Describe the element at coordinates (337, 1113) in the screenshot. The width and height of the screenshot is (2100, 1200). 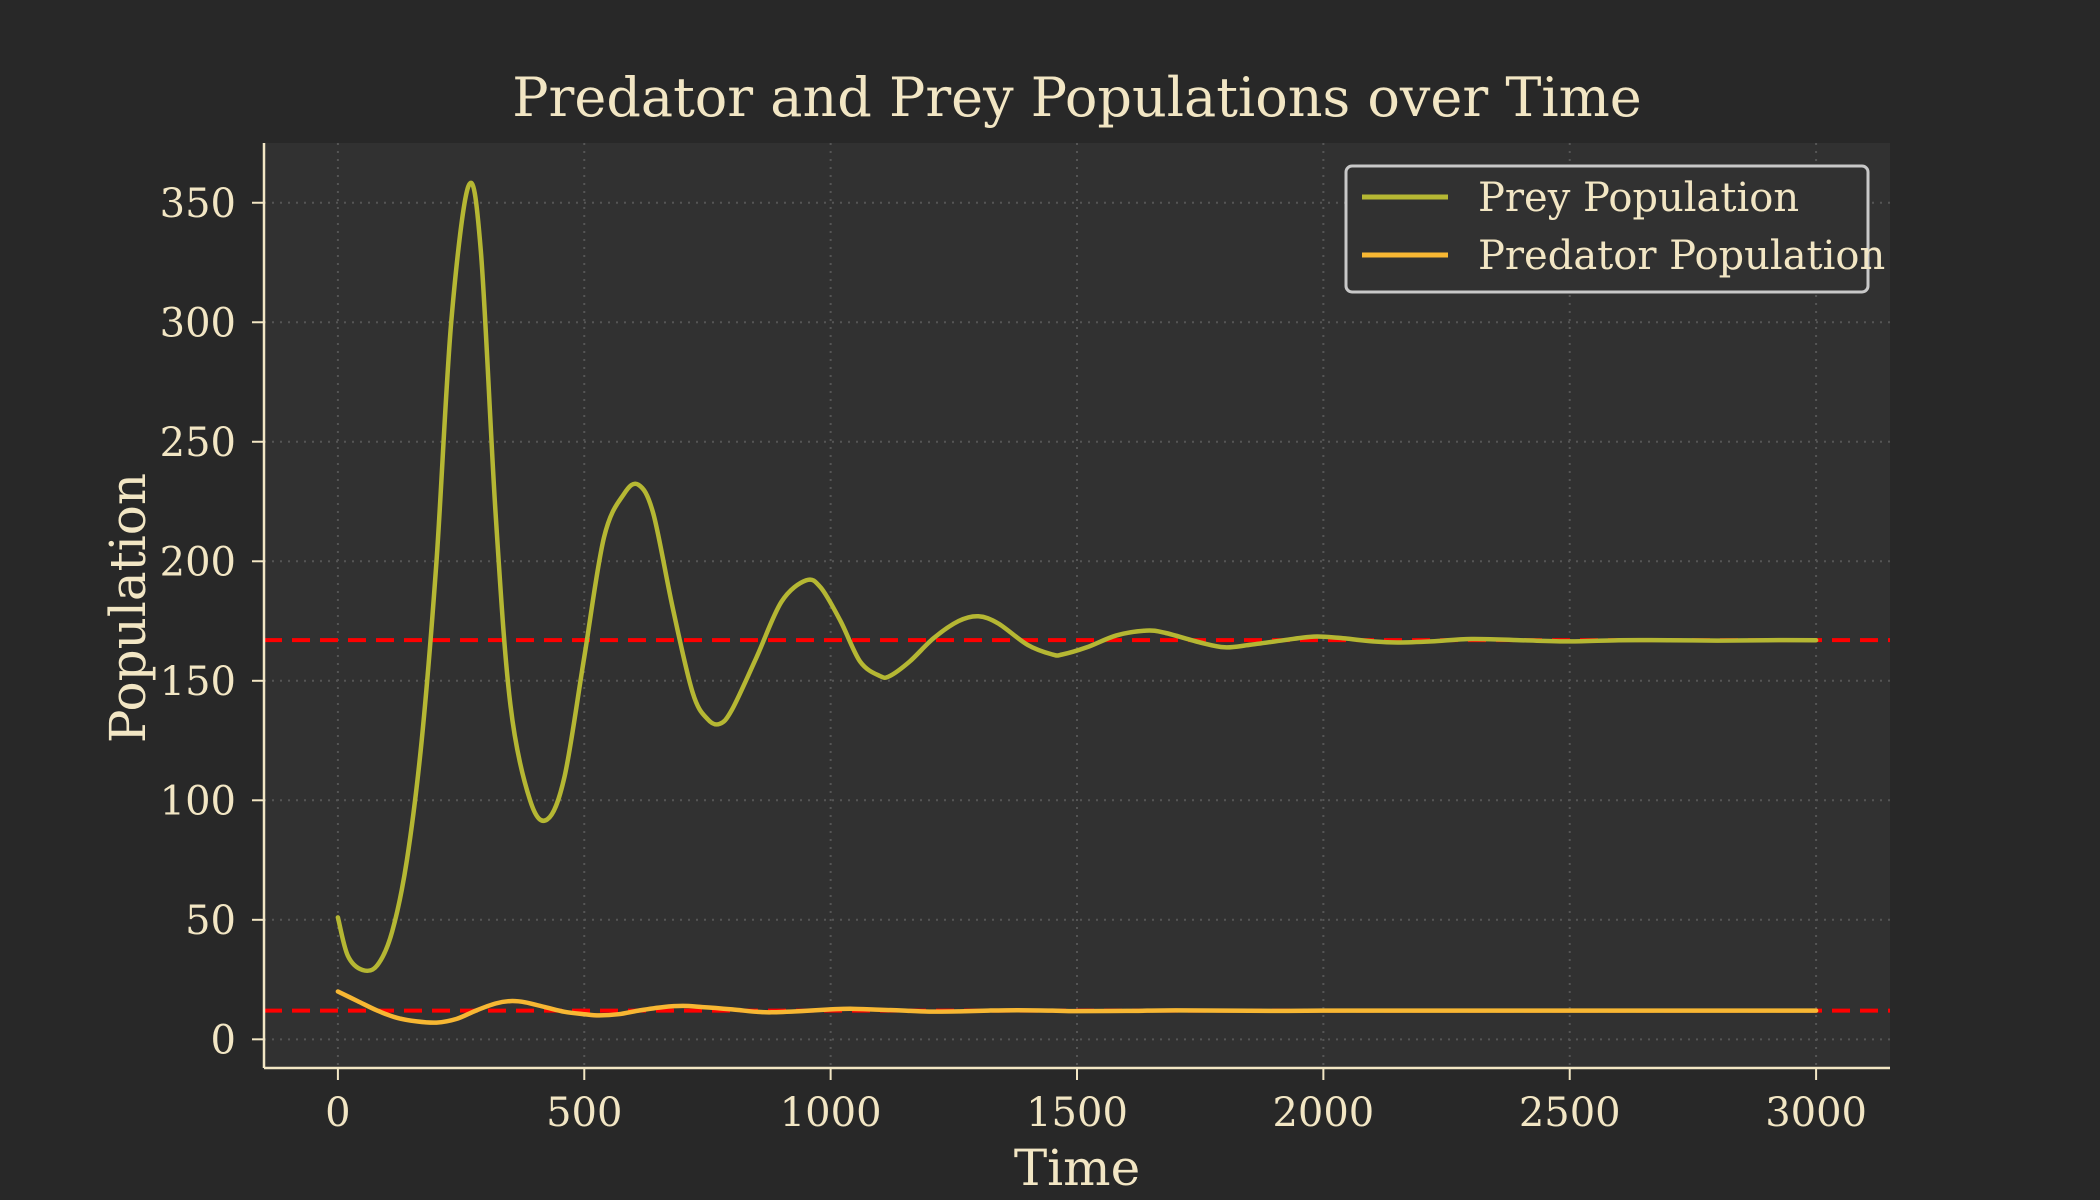
I see `x-tick-label: 0` at that location.